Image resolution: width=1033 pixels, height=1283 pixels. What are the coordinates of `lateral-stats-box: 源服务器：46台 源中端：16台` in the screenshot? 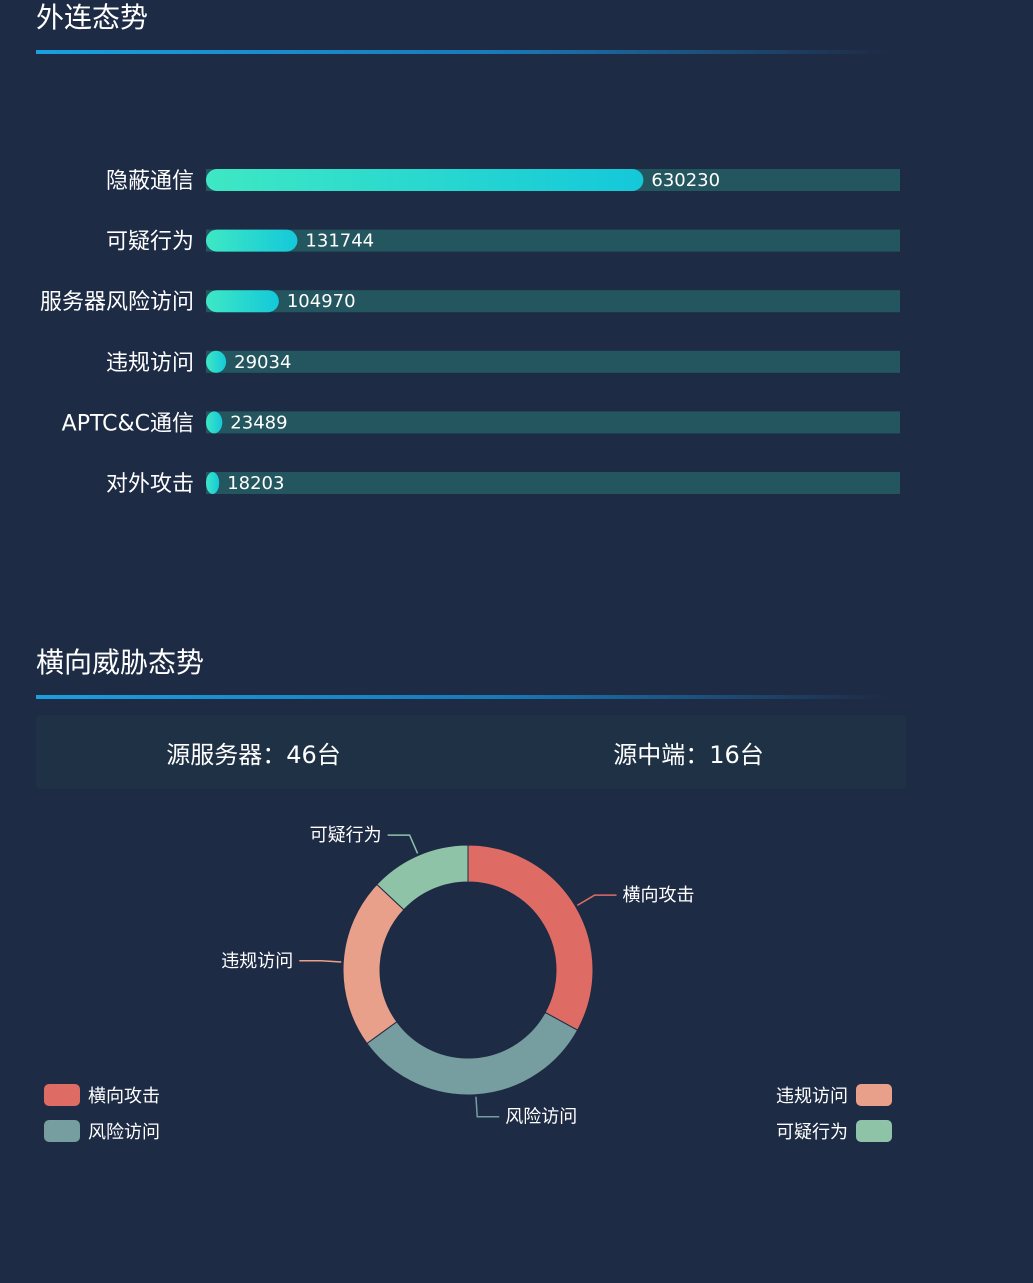 It's located at (471, 752).